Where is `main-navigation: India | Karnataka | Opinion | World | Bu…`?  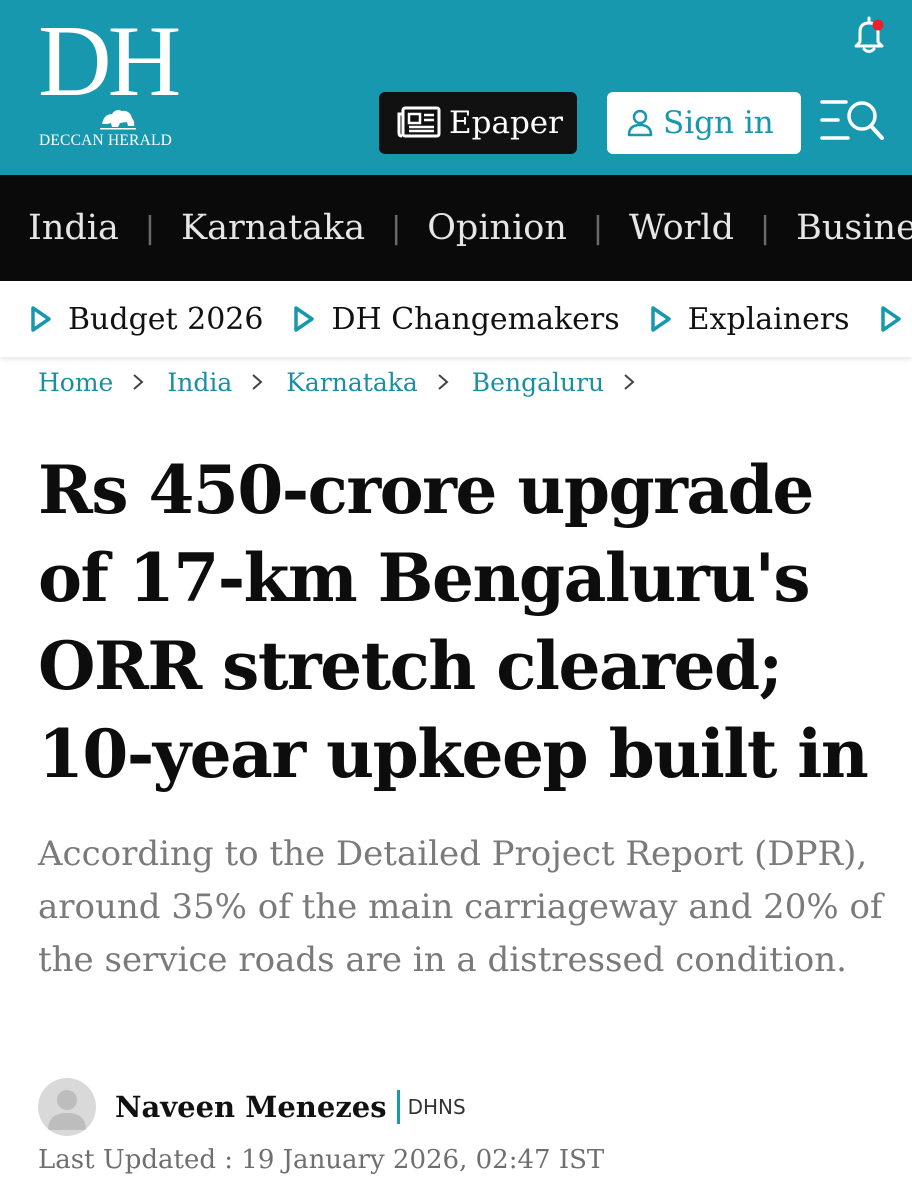
main-navigation: India | Karnataka | Opinion | World | Bu… is located at coordinates (456, 228).